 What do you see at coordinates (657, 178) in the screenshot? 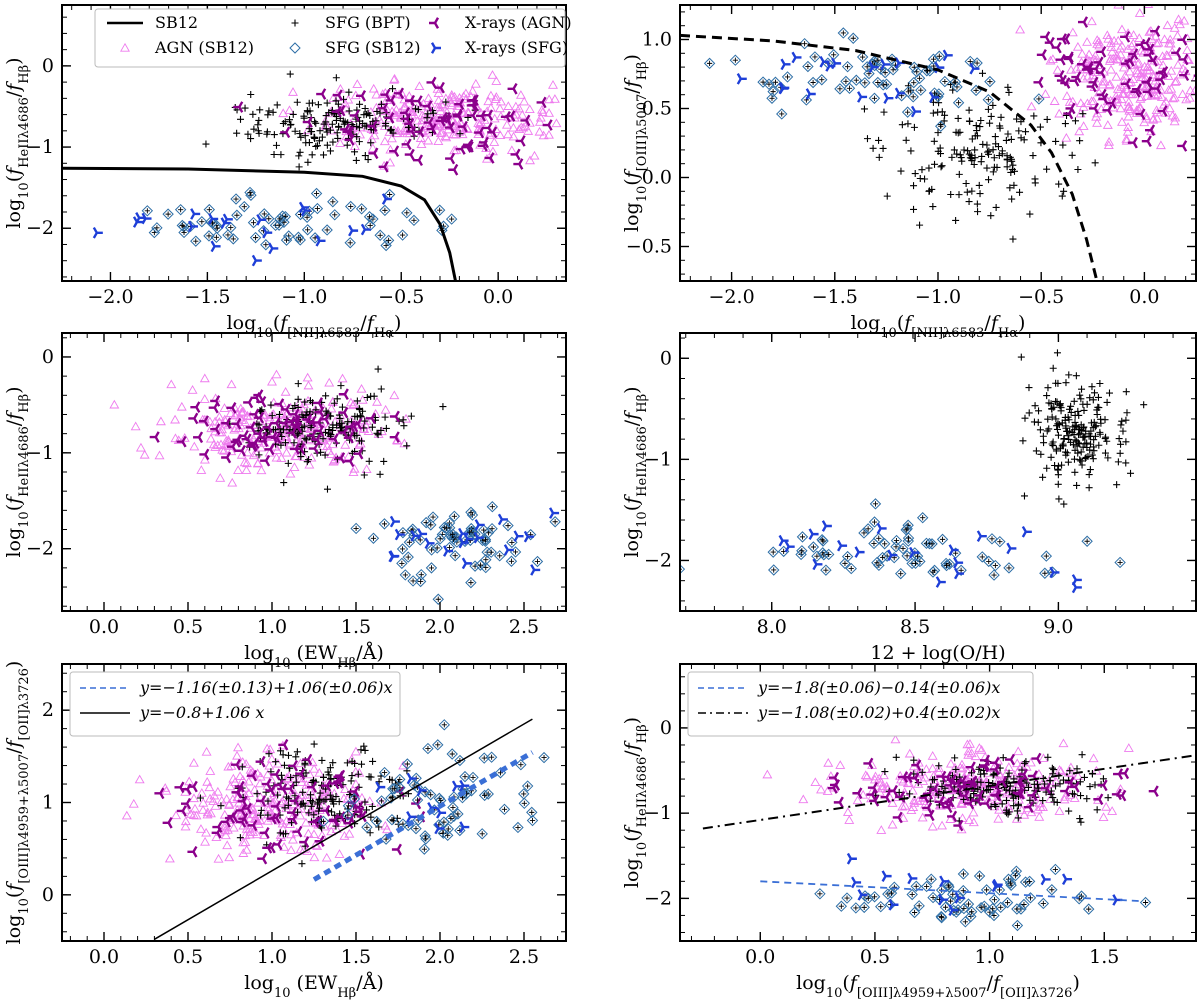
I see `y-tick-label: 0.0` at bounding box center [657, 178].